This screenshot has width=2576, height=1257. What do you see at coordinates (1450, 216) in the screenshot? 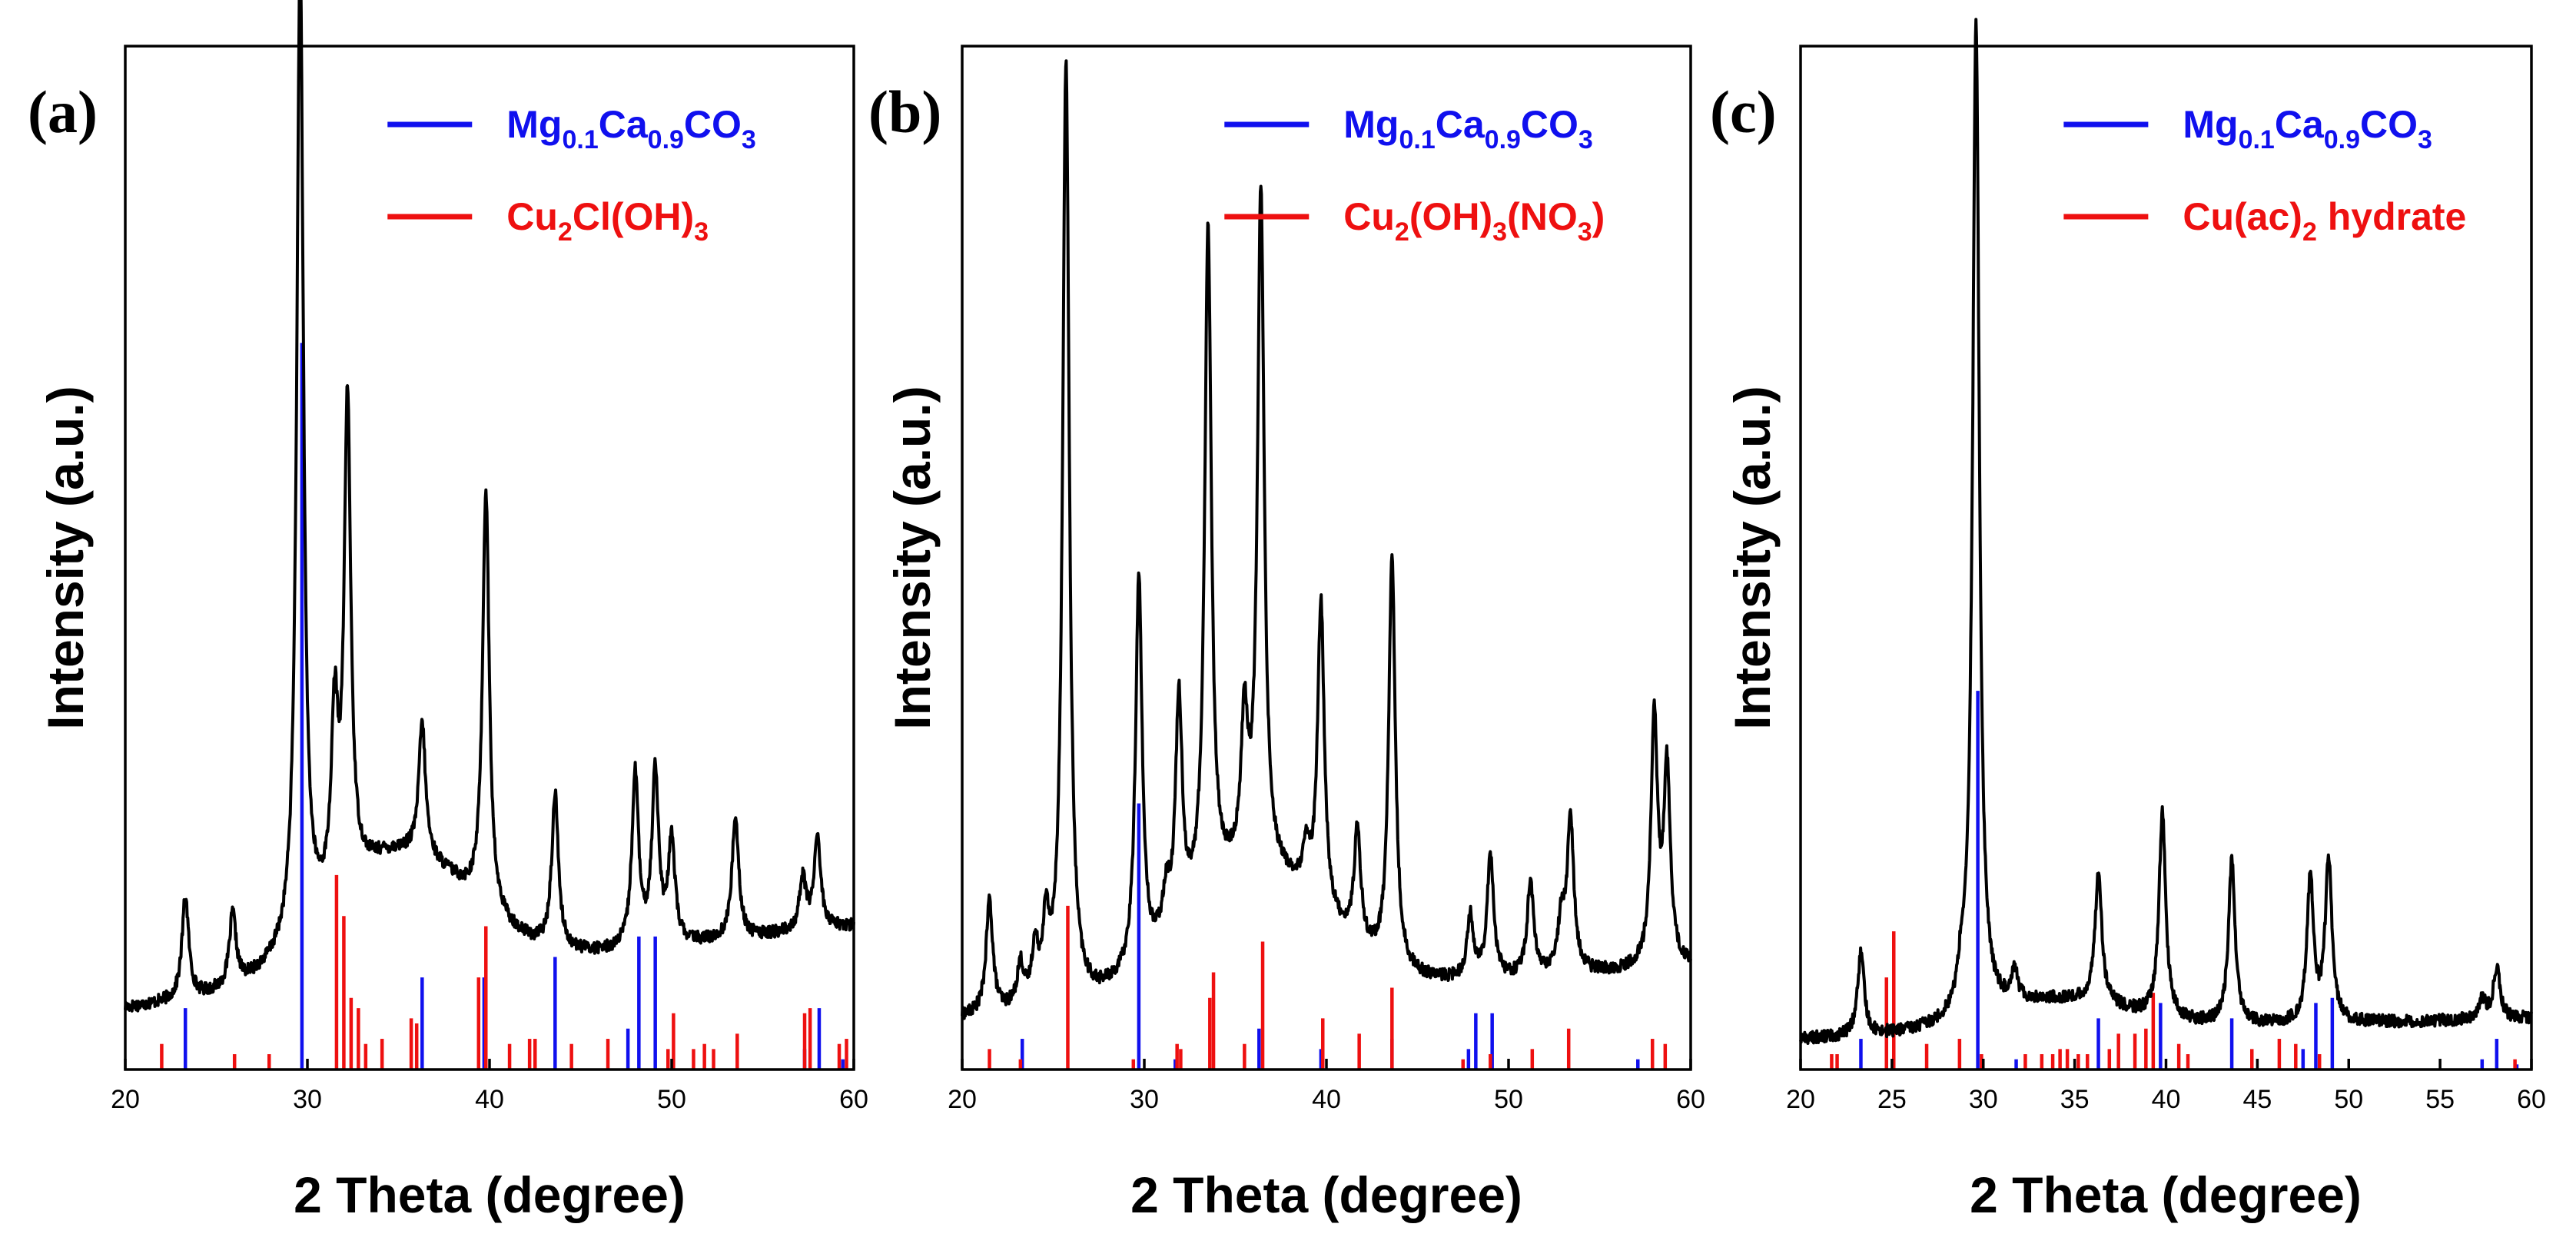
I see `legend-text-part: (OH)` at bounding box center [1450, 216].